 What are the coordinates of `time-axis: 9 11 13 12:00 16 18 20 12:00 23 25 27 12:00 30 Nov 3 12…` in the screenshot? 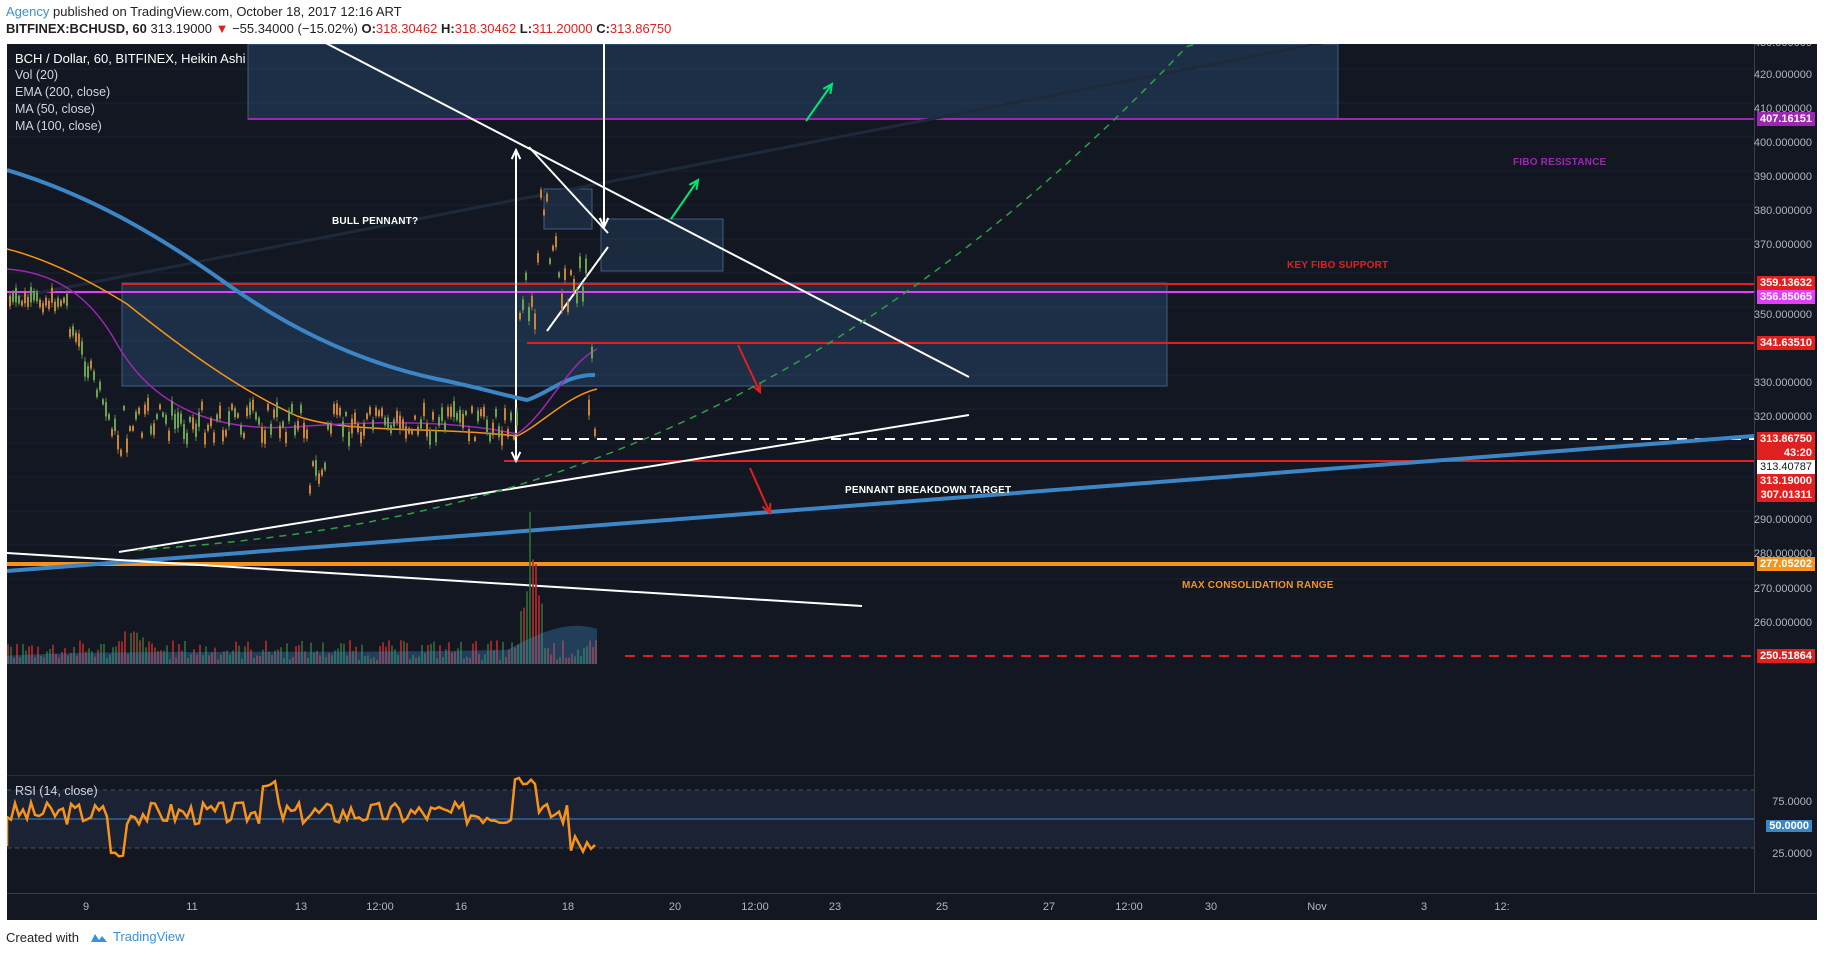 It's located at (912, 906).